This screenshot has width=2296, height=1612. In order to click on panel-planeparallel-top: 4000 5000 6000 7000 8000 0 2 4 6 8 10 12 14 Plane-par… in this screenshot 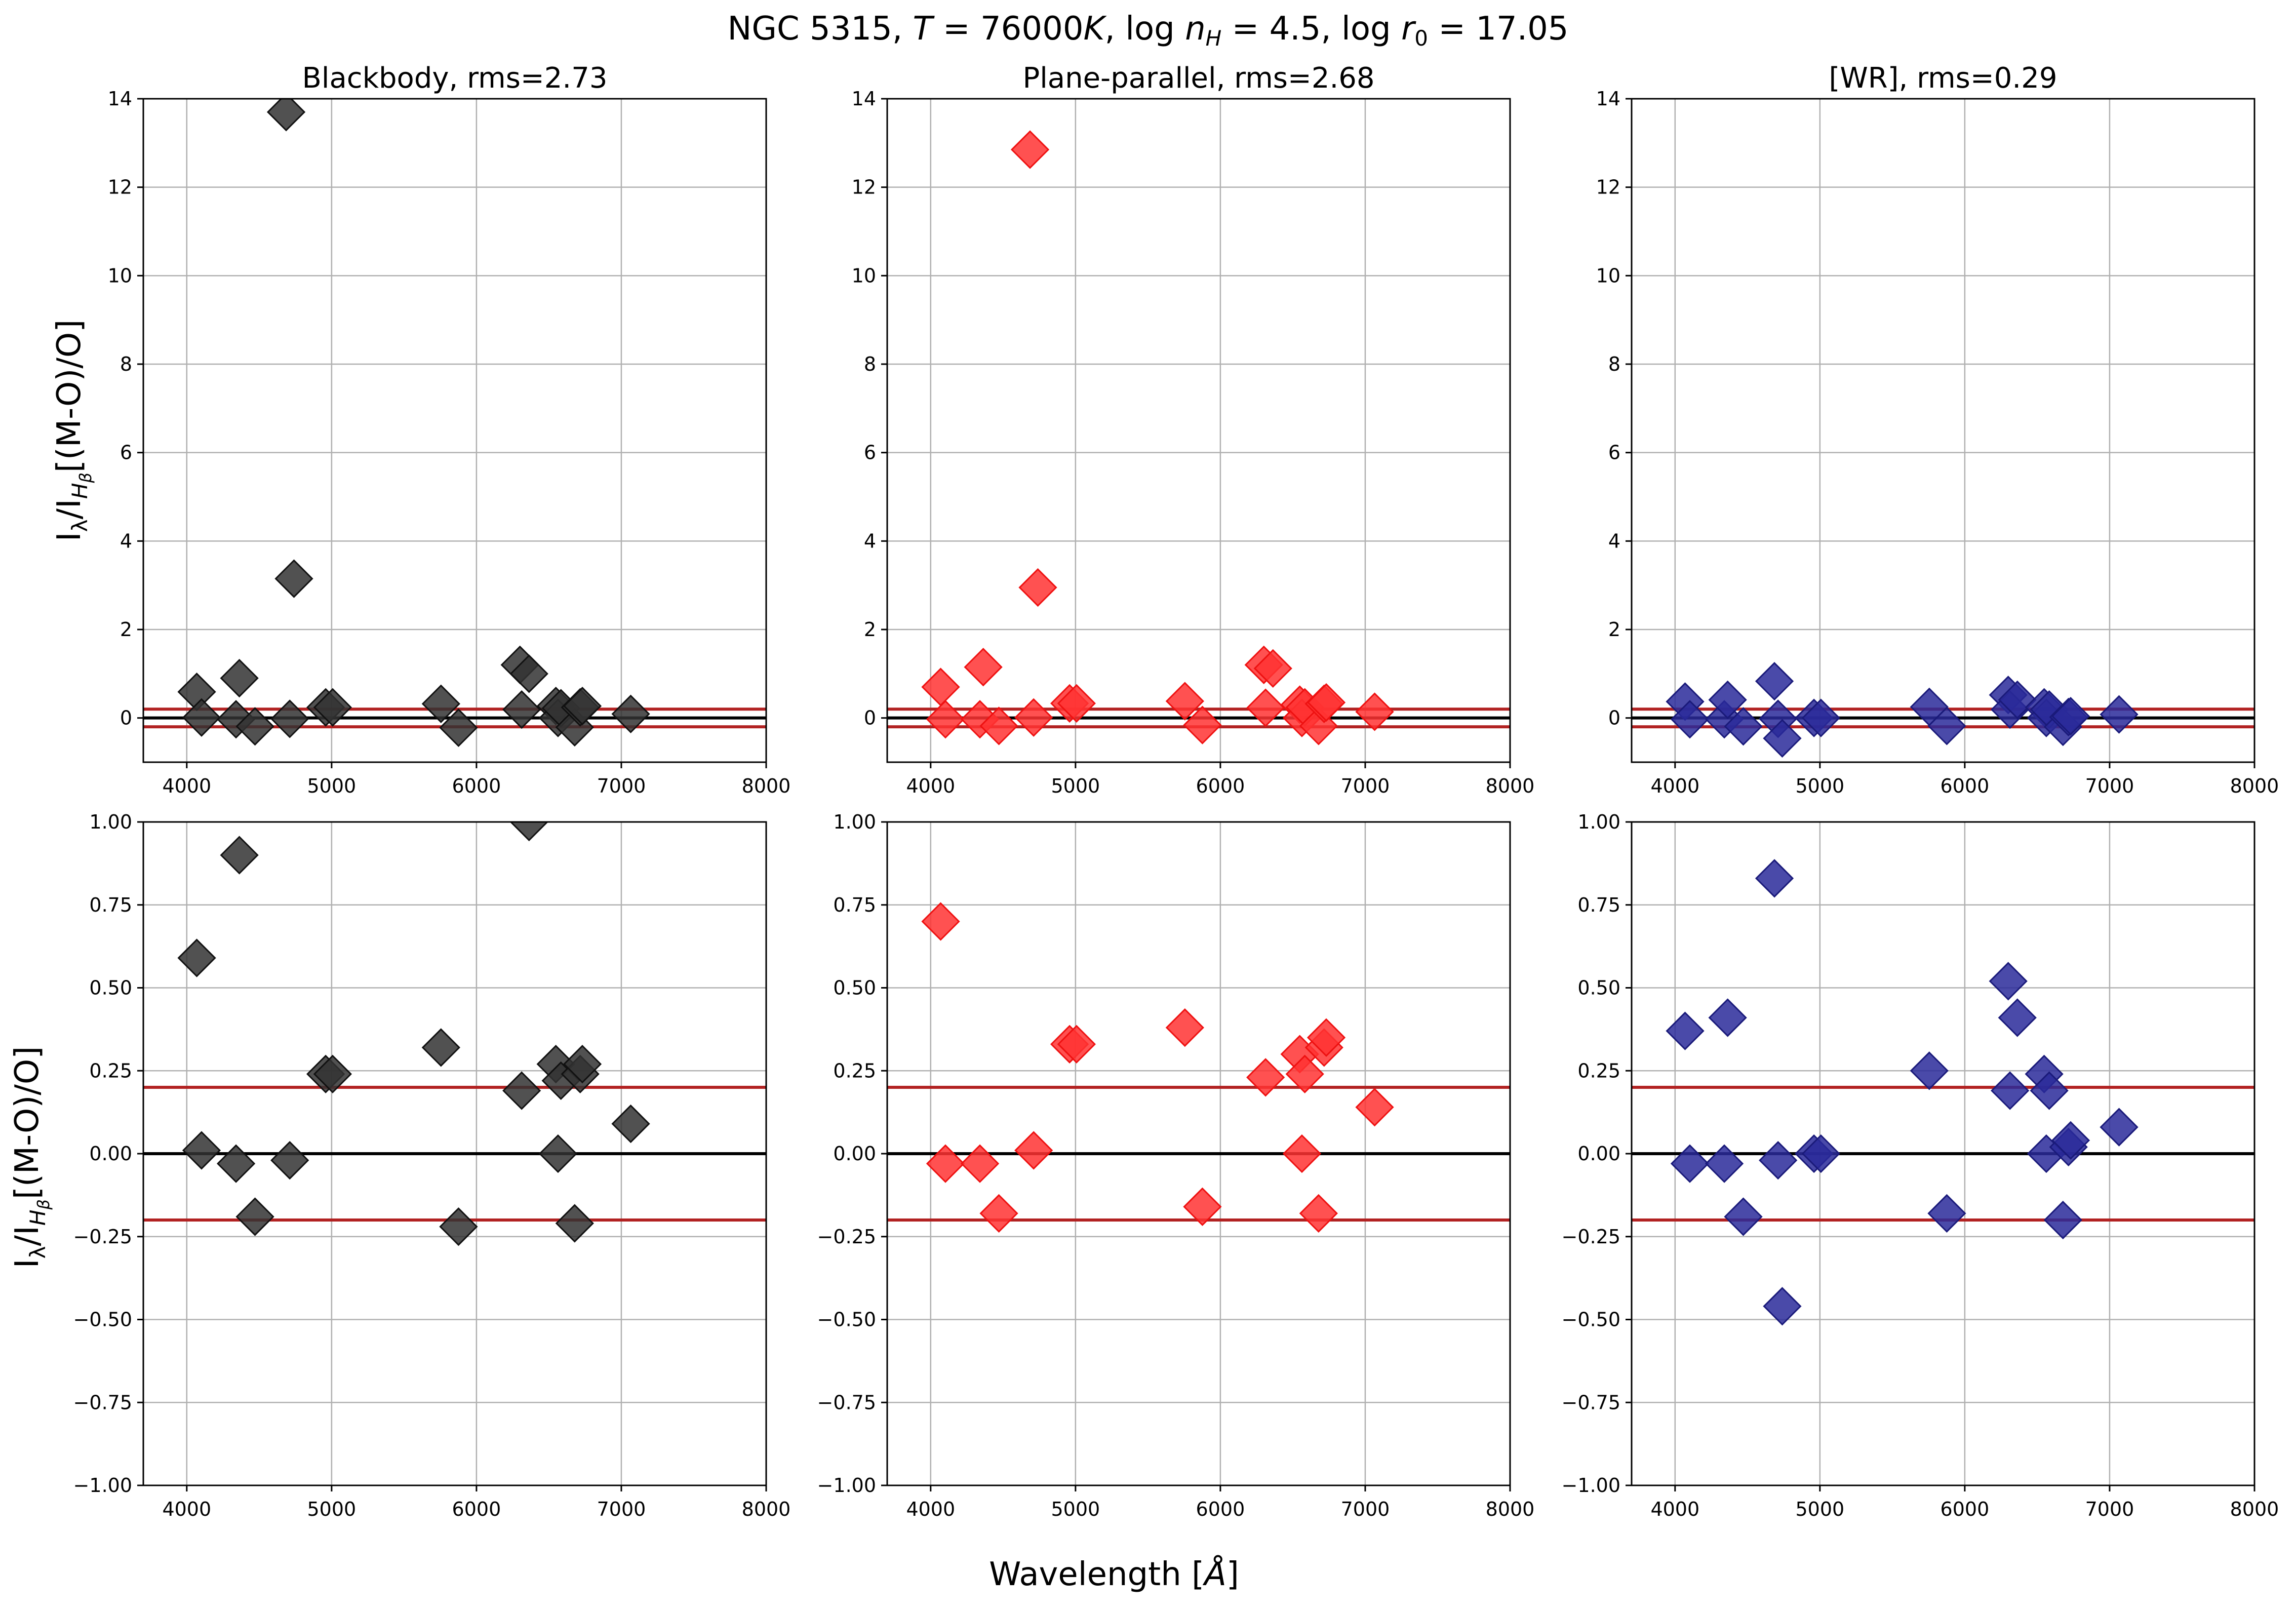, I will do `click(1193, 429)`.